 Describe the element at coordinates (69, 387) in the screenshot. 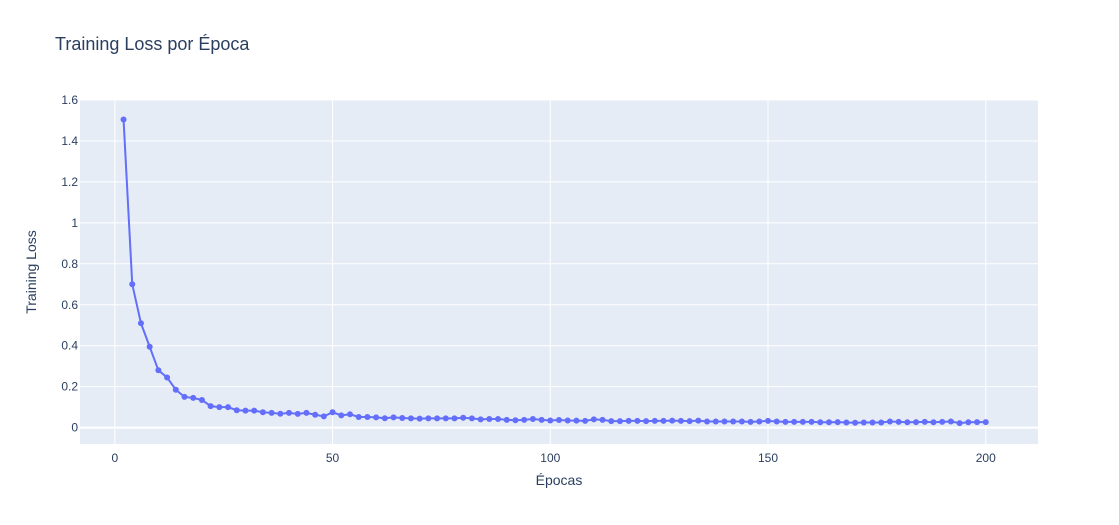

I see `y-tick-label: 0.2` at that location.